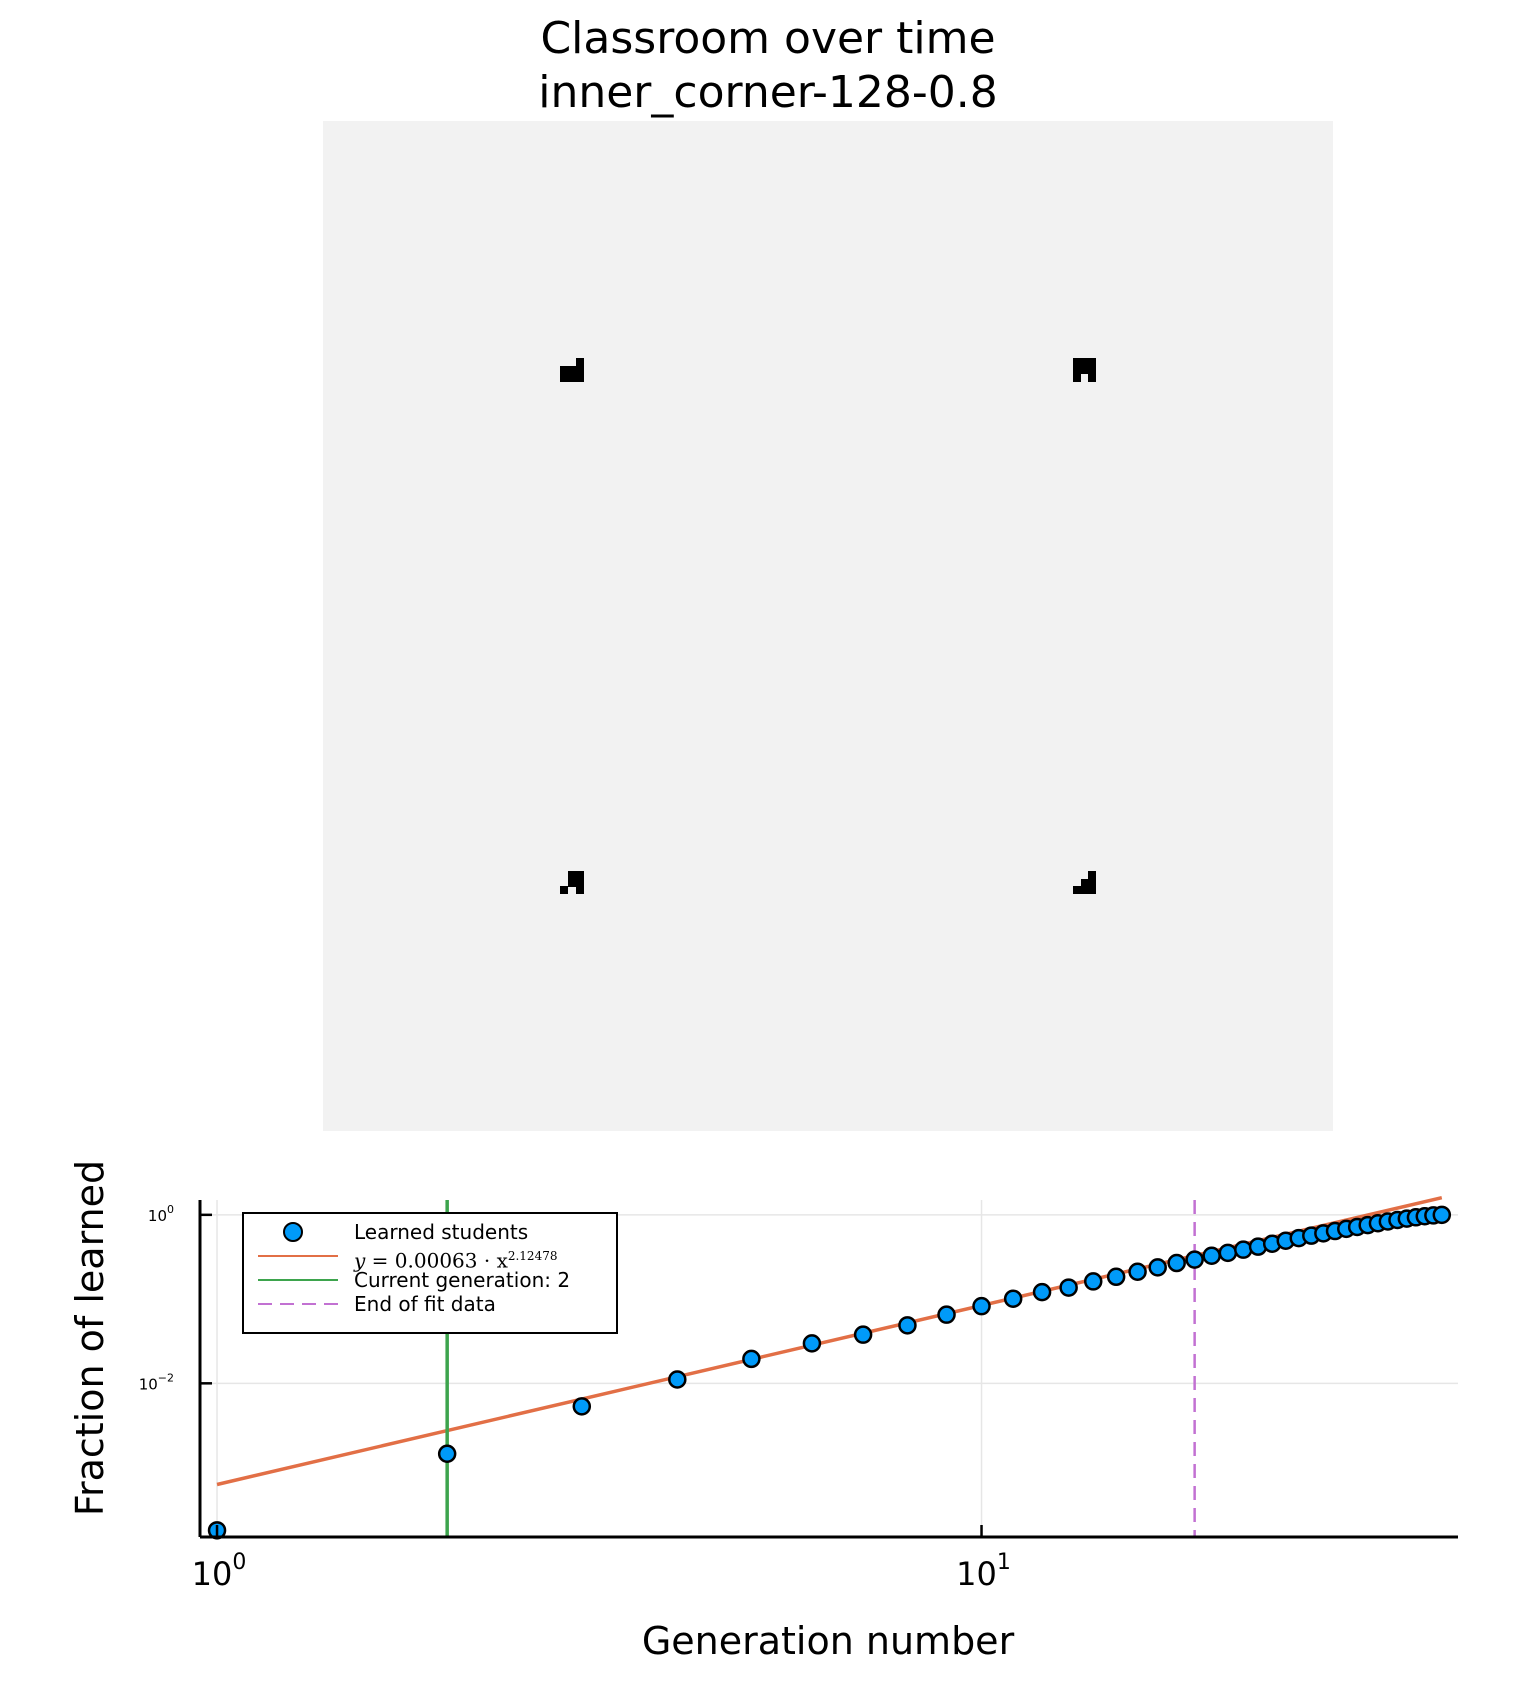 This screenshot has height=1706, width=1536. I want to click on fit-eq: = 0.00063 · x, so click(436, 1260).